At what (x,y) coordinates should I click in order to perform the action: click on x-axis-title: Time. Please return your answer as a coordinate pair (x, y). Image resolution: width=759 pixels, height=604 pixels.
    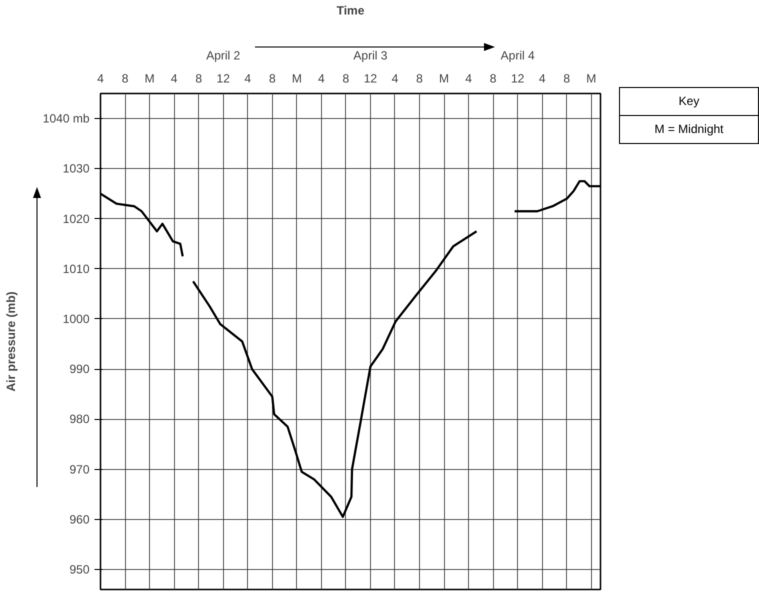
    Looking at the image, I should click on (350, 11).